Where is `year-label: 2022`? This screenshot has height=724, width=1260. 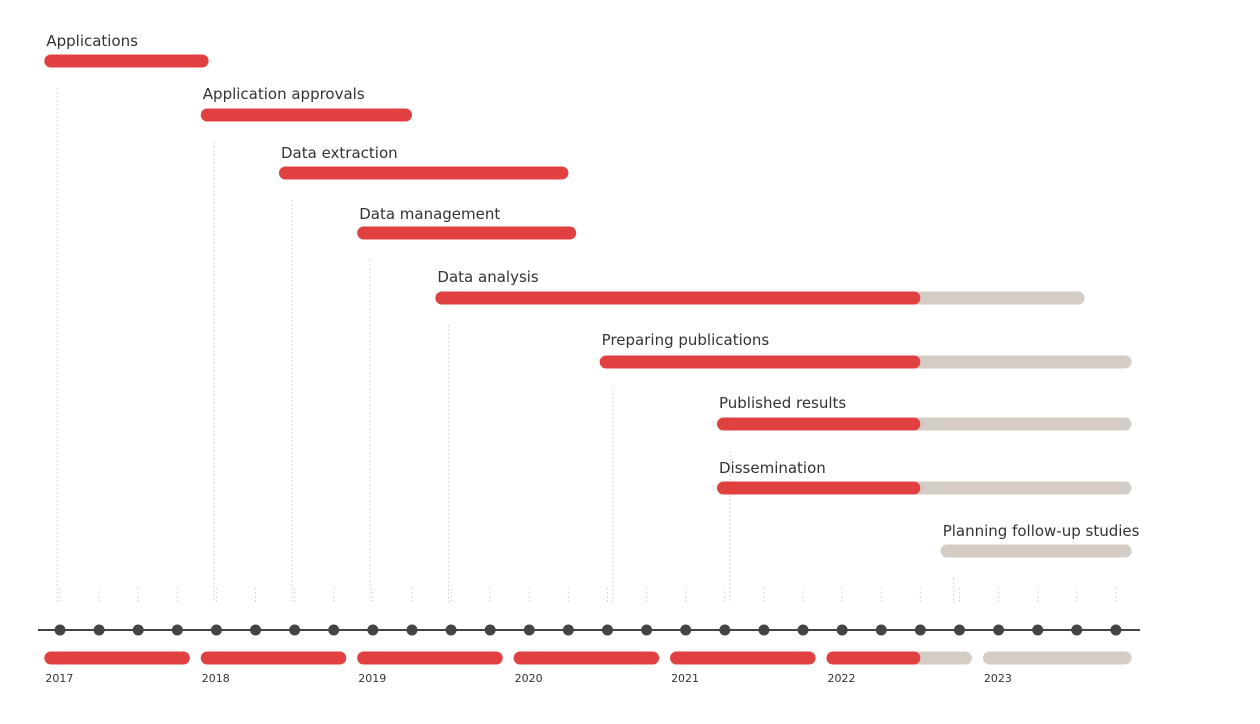 year-label: 2022 is located at coordinates (842, 678).